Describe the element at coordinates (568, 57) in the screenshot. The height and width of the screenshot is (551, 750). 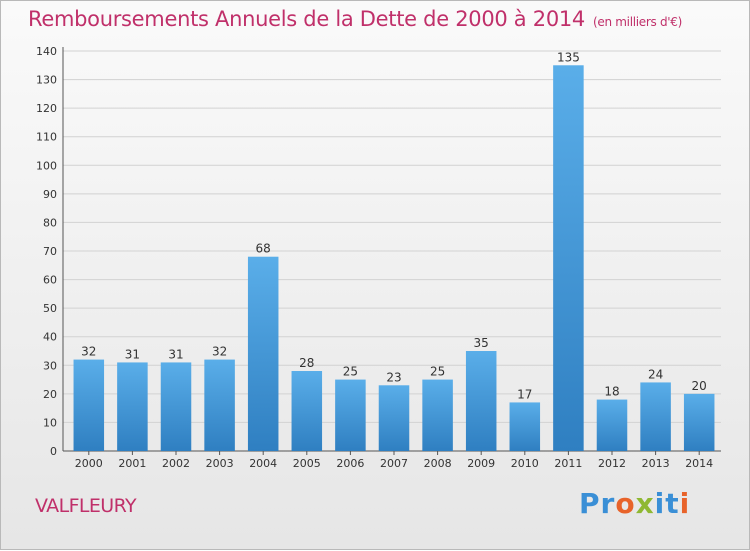
I see `bar-value-label: 135` at that location.